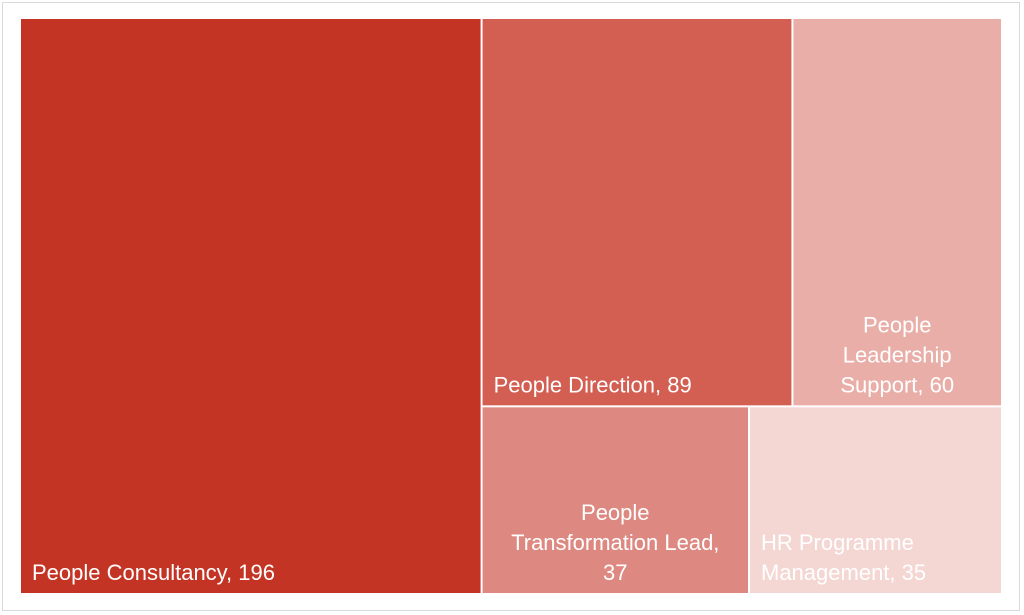  Describe the element at coordinates (615, 542) in the screenshot. I see `tile-label-people-transformation-lead: People Transformation Lead, 37` at that location.